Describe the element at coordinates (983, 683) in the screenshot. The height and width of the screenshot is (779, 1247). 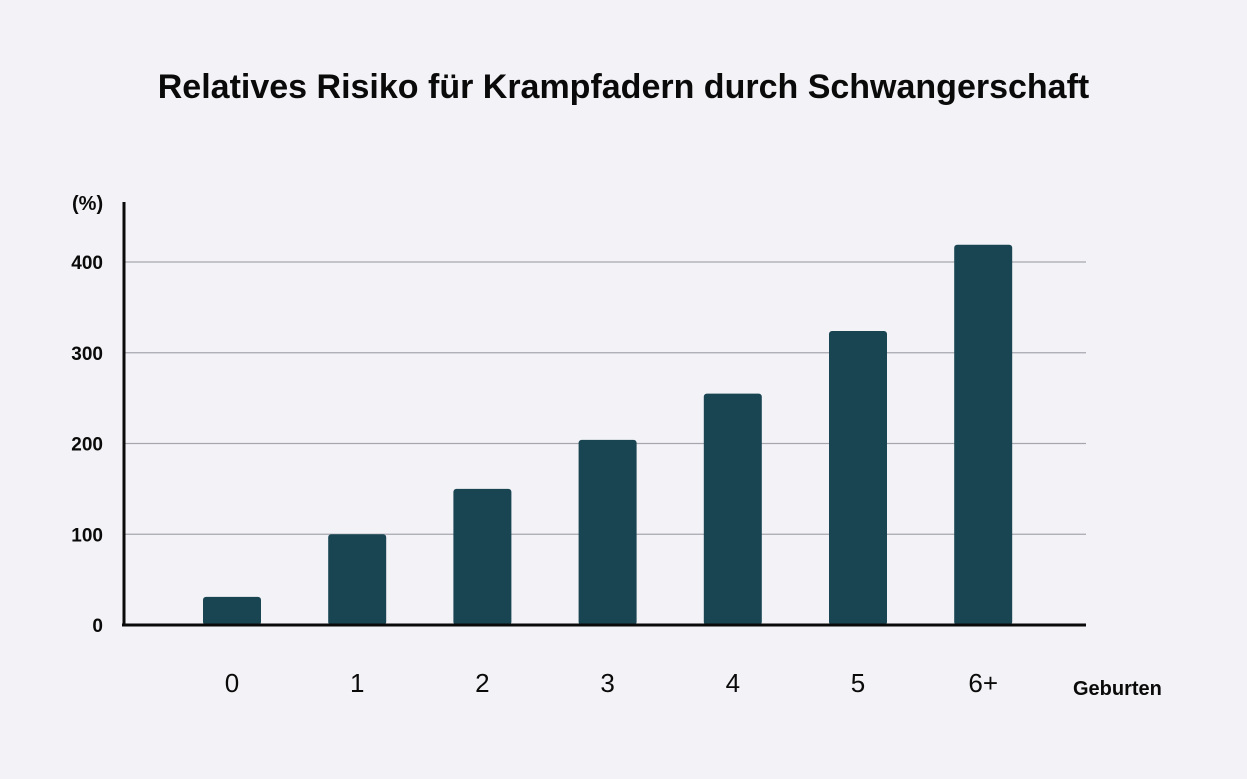
I see `x-tick-label: 6+` at that location.